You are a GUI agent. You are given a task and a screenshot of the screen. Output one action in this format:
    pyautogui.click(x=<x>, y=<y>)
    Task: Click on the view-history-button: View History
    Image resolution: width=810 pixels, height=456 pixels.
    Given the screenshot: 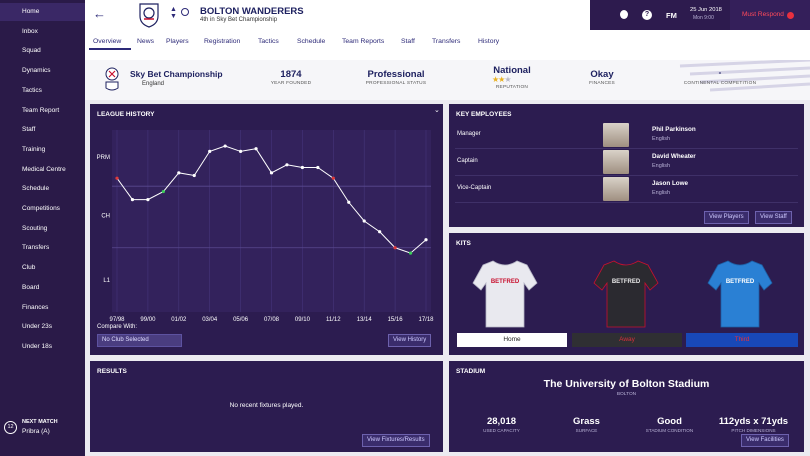 What is the action you would take?
    pyautogui.click(x=410, y=340)
    